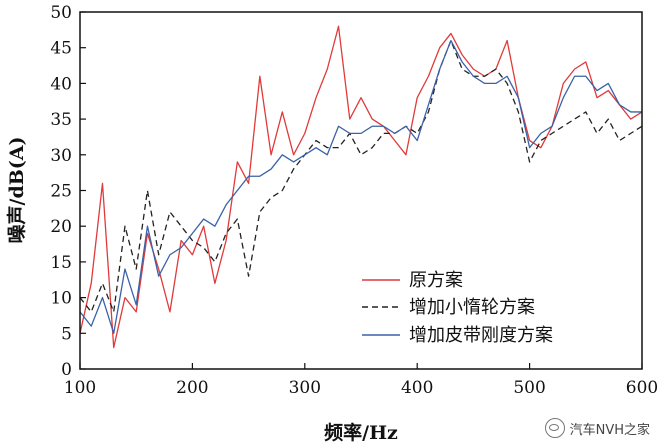 This screenshot has width=666, height=448. What do you see at coordinates (642, 388) in the screenshot?
I see `x-tick-label-600: 600` at bounding box center [642, 388].